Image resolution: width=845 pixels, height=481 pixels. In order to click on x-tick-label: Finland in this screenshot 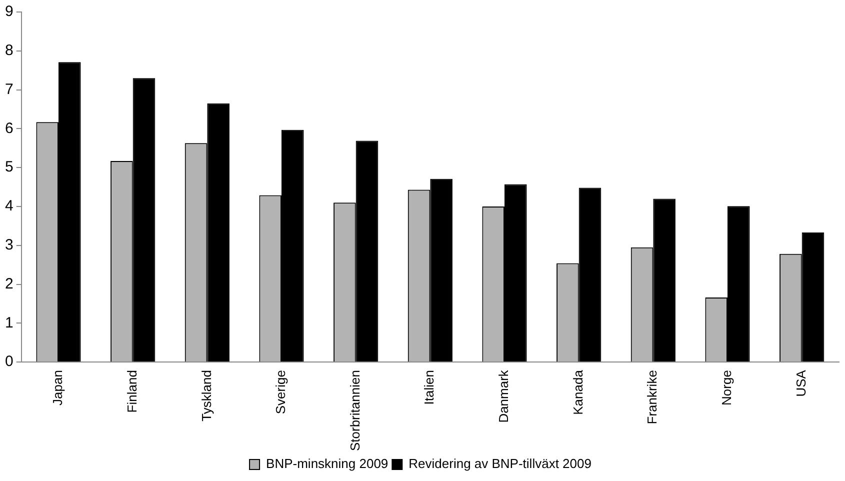, I will do `click(132, 391)`.